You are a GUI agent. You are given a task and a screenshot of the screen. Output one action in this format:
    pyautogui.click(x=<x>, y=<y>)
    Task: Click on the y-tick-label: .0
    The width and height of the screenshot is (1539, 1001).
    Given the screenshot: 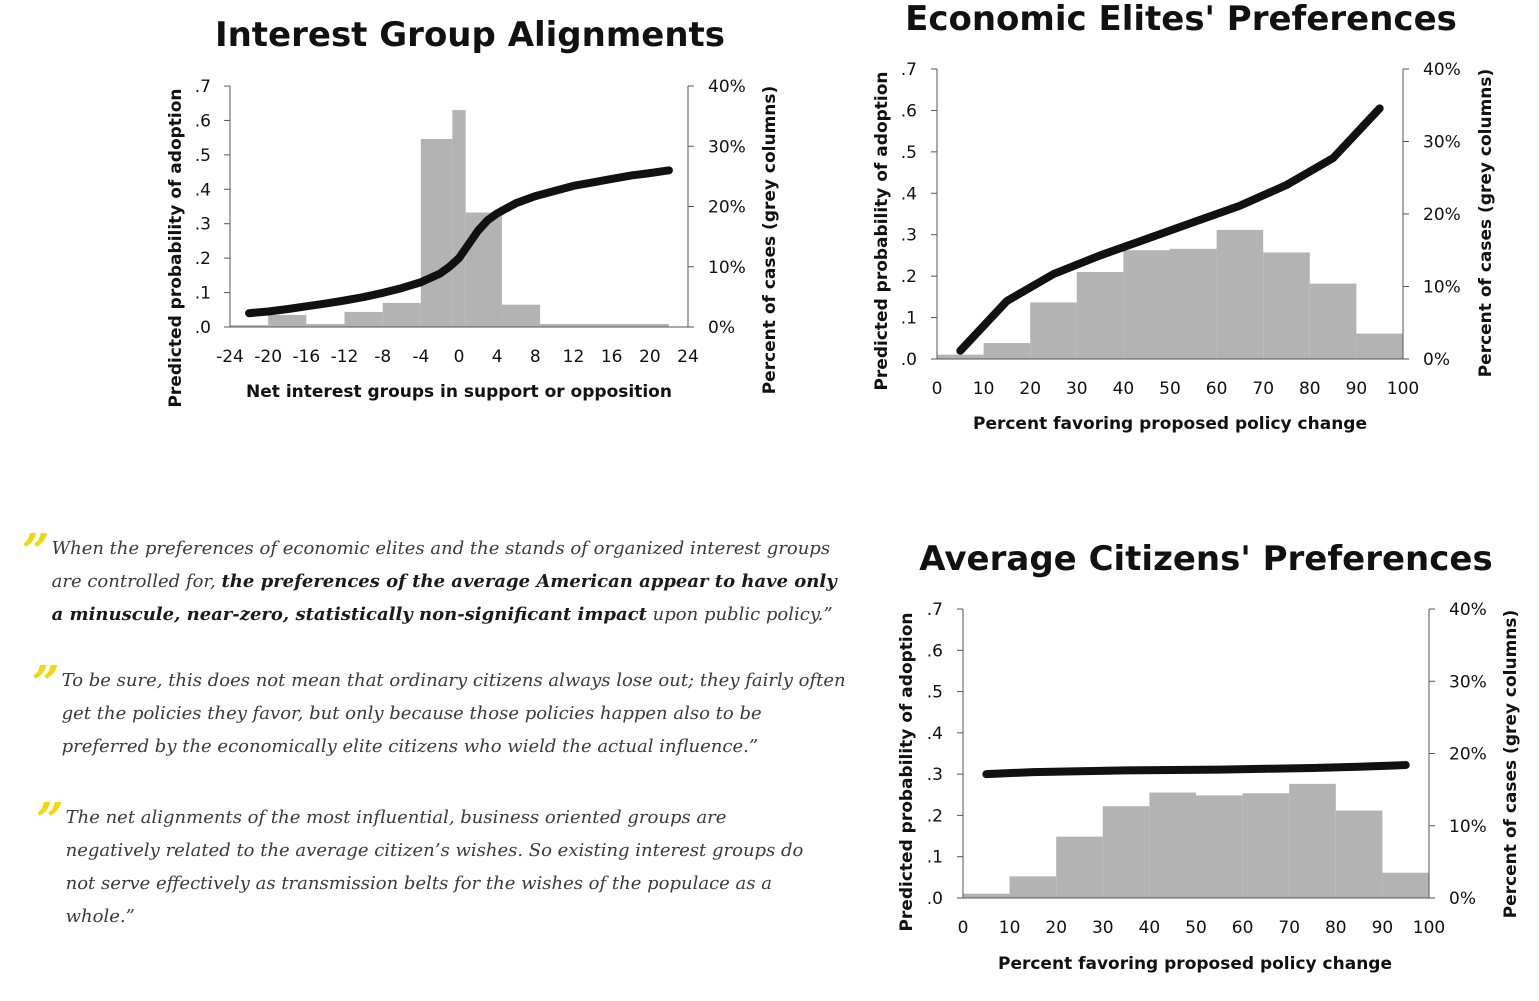 What is the action you would take?
    pyautogui.click(x=909, y=360)
    